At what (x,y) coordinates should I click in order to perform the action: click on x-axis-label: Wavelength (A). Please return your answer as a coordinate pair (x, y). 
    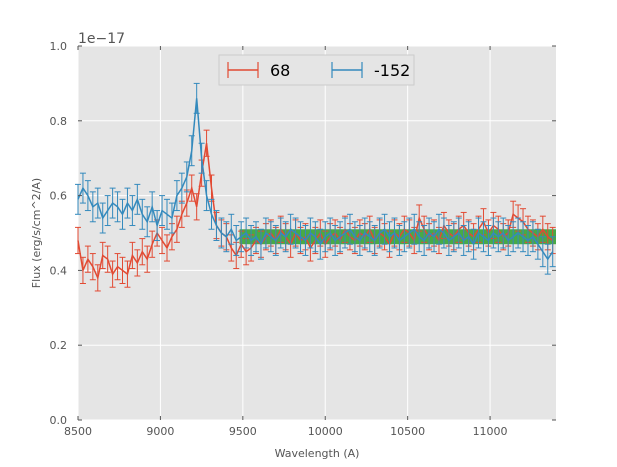
    Looking at the image, I should click on (317, 453).